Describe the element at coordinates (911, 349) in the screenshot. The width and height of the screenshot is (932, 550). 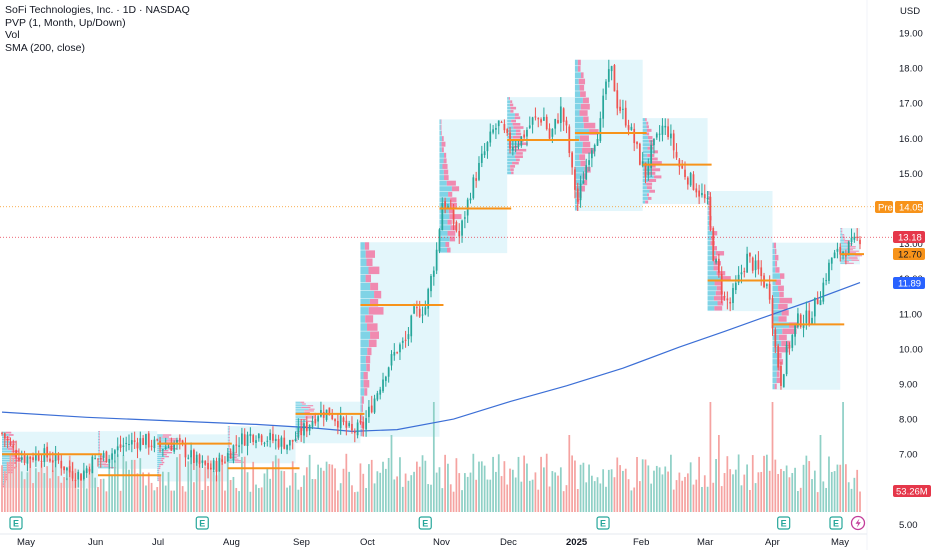
I see `y-tick-label: 10.00` at that location.